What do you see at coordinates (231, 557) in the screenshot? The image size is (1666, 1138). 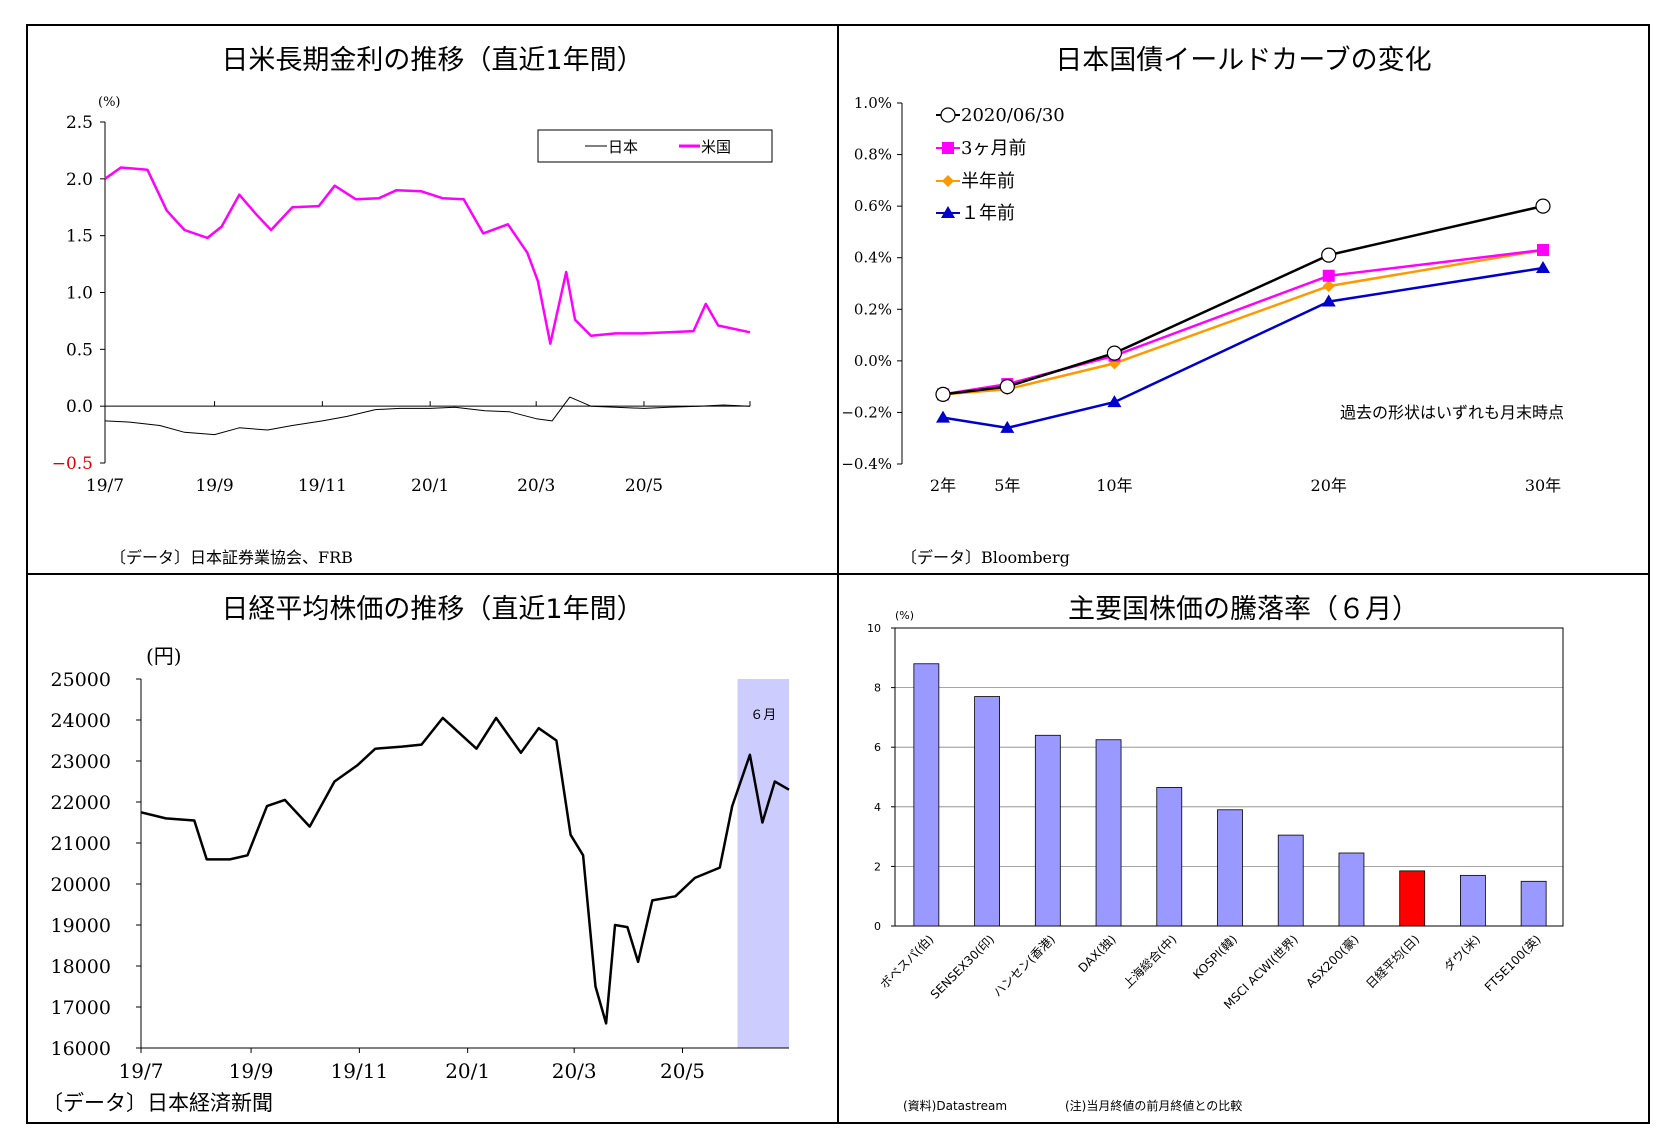 I see `jp-us-rates-source: 〔データ〕日本証券業協会、FRB` at bounding box center [231, 557].